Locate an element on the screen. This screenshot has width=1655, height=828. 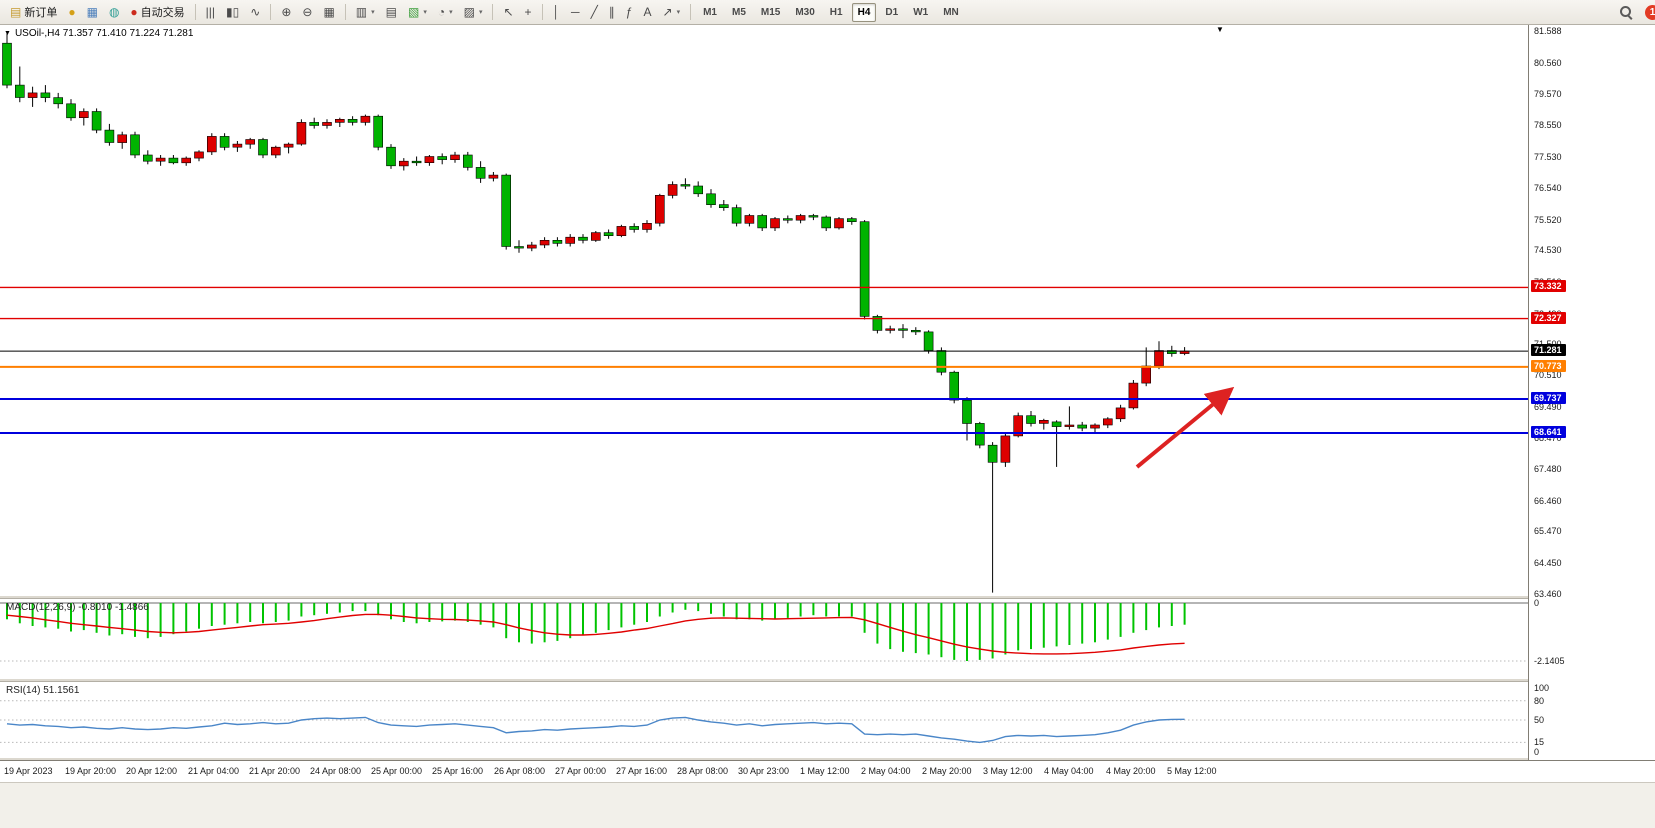
arrange-charts-button: ▥ ▾ is located at coordinates (365, 12).